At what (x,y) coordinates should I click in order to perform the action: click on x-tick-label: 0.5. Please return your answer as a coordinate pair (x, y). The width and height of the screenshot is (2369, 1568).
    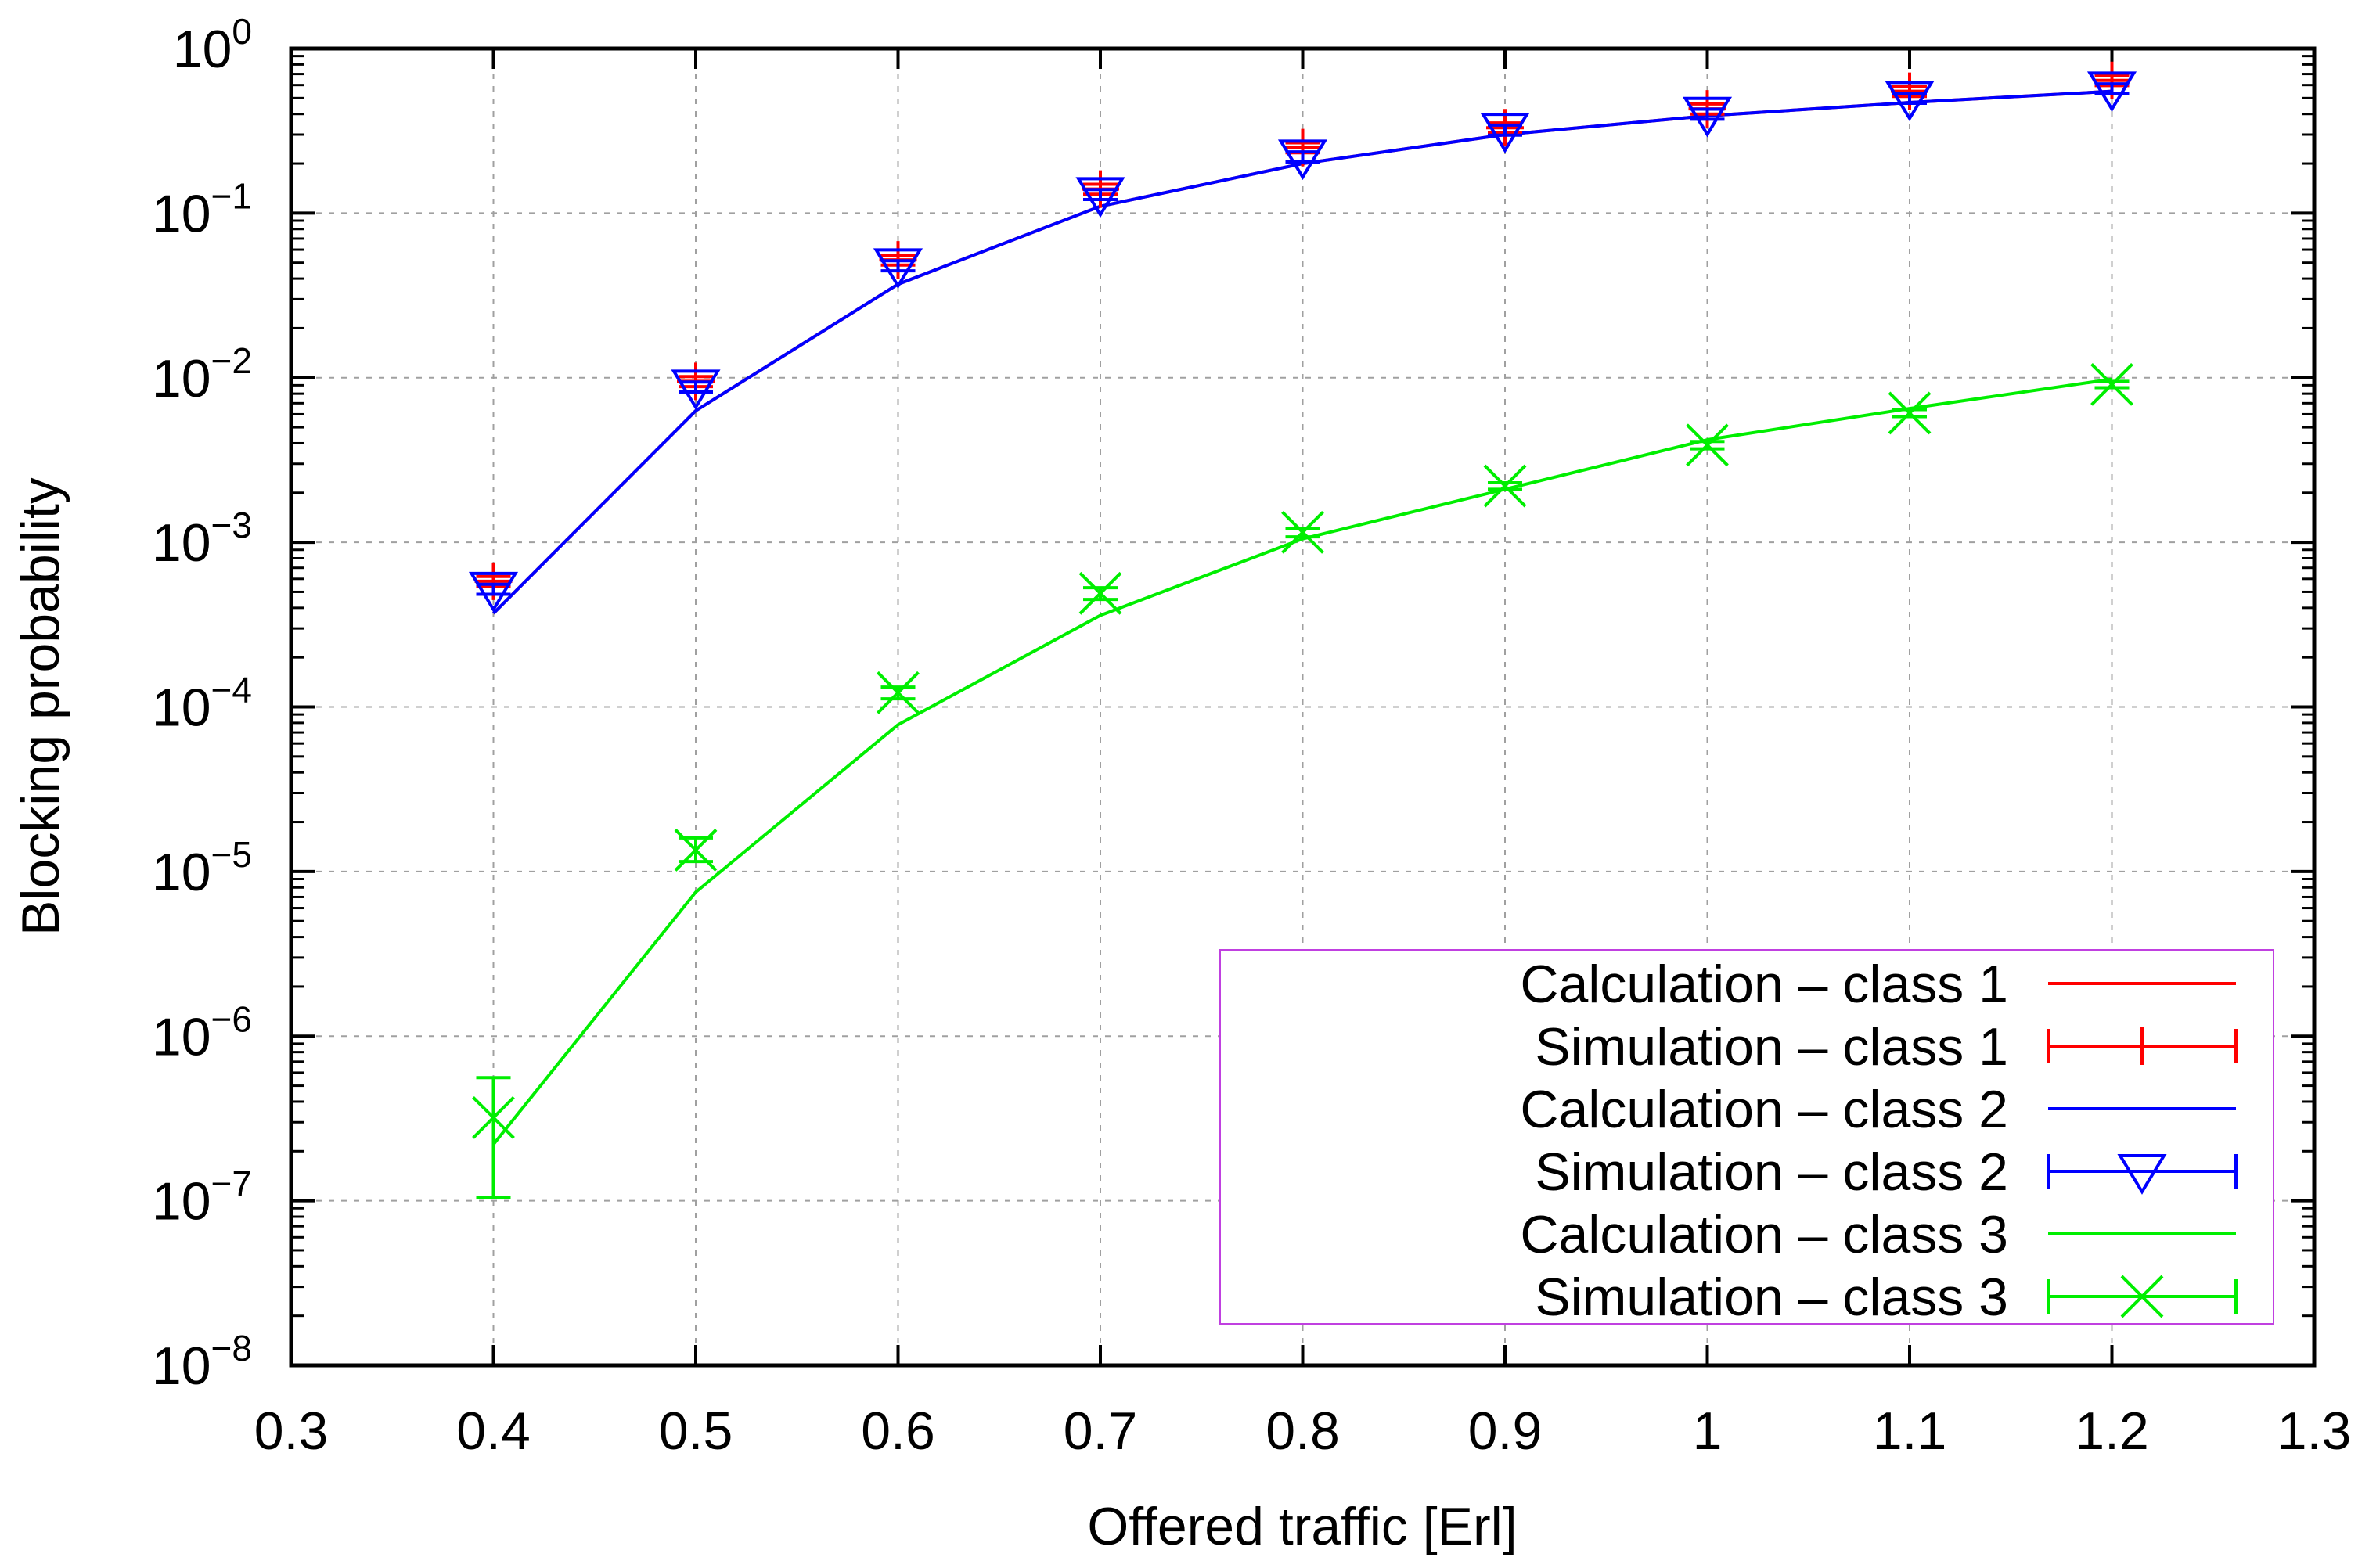
    Looking at the image, I should click on (696, 1431).